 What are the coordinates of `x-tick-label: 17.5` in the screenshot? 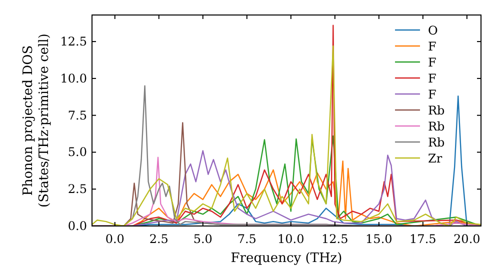 It's located at (423, 239).